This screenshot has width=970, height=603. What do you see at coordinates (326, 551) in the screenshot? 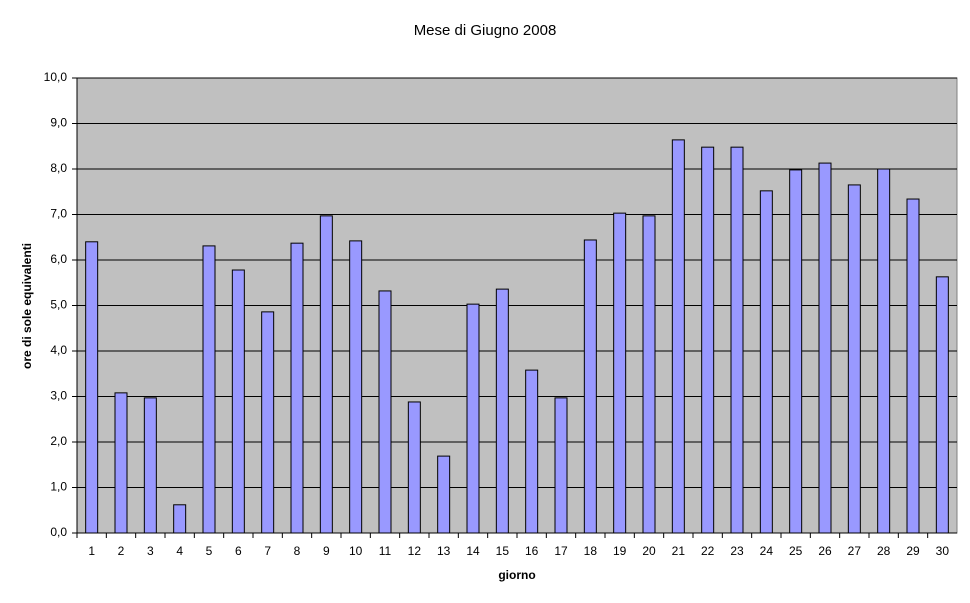
I see `x-tick-label: 9` at bounding box center [326, 551].